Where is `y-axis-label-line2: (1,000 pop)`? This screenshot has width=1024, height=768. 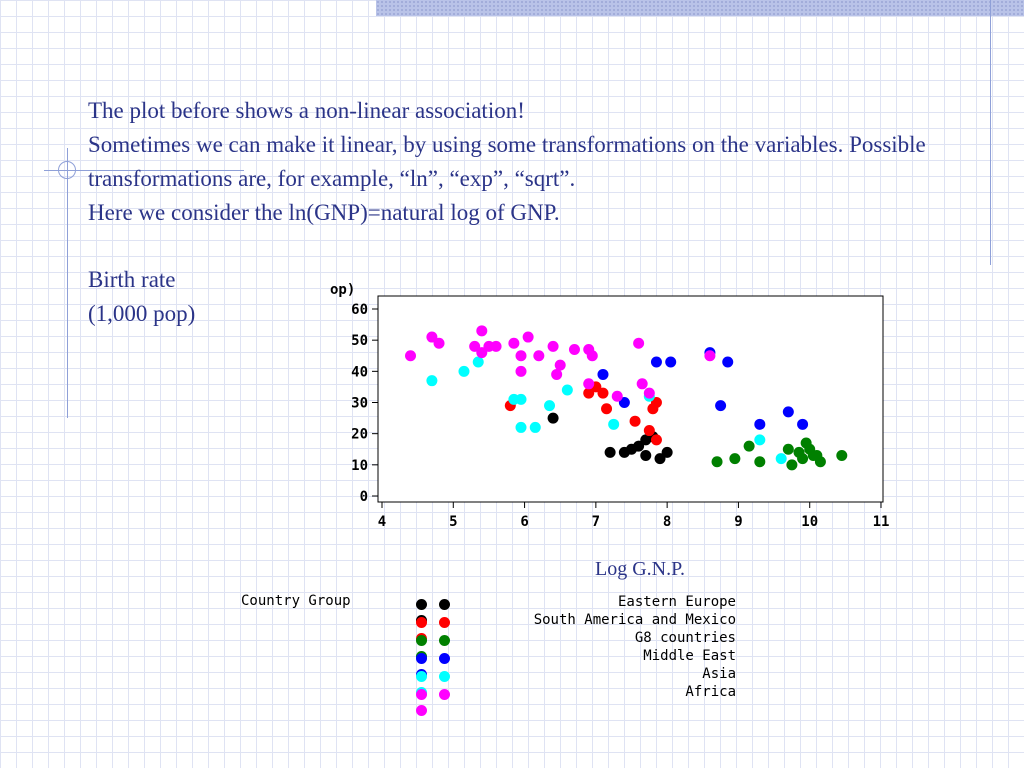 y-axis-label-line2: (1,000 pop) is located at coordinates (142, 313).